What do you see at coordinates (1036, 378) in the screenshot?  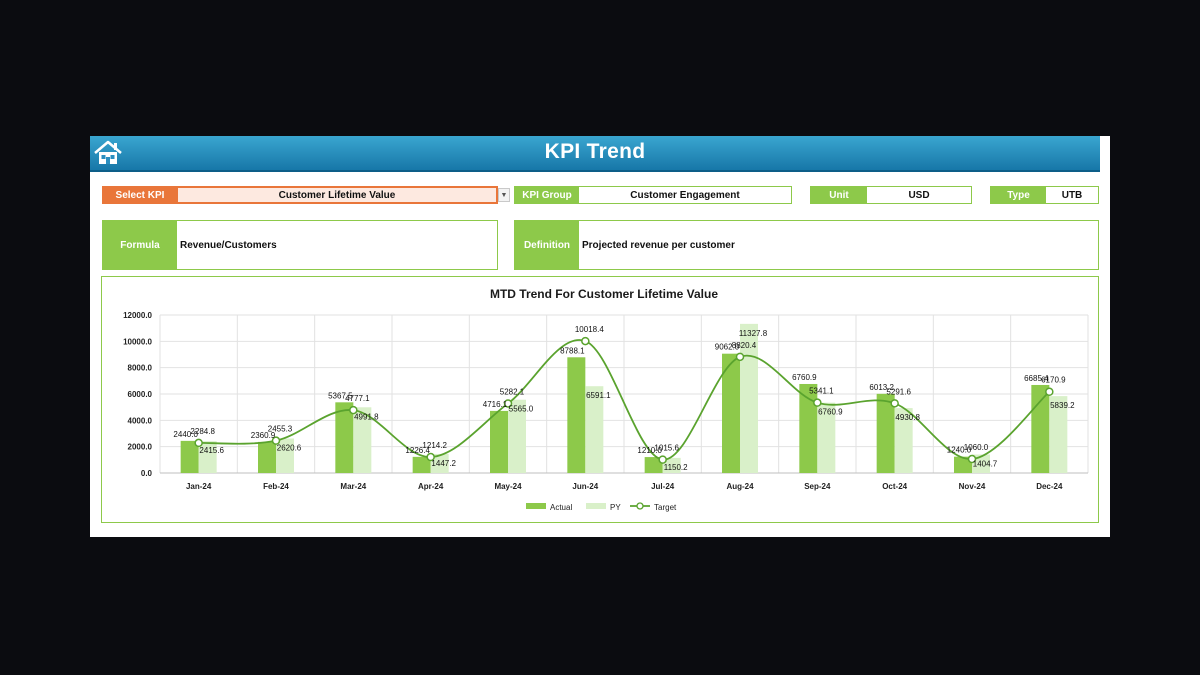 I see `data-label-actual: 6685.4` at bounding box center [1036, 378].